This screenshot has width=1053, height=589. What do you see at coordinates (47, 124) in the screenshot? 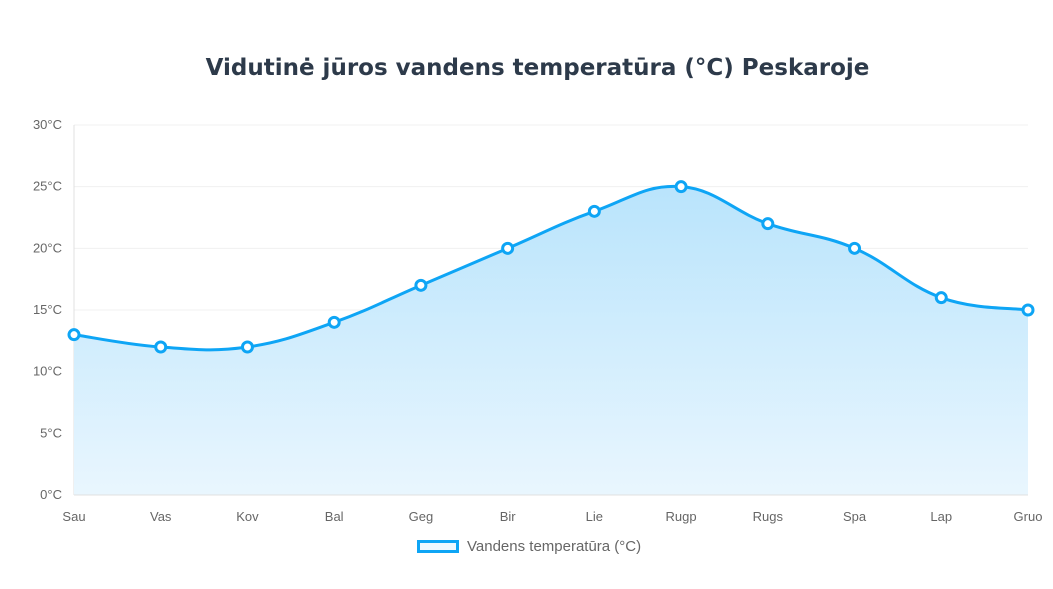
I see `y-tick-label: 30°C` at bounding box center [47, 124].